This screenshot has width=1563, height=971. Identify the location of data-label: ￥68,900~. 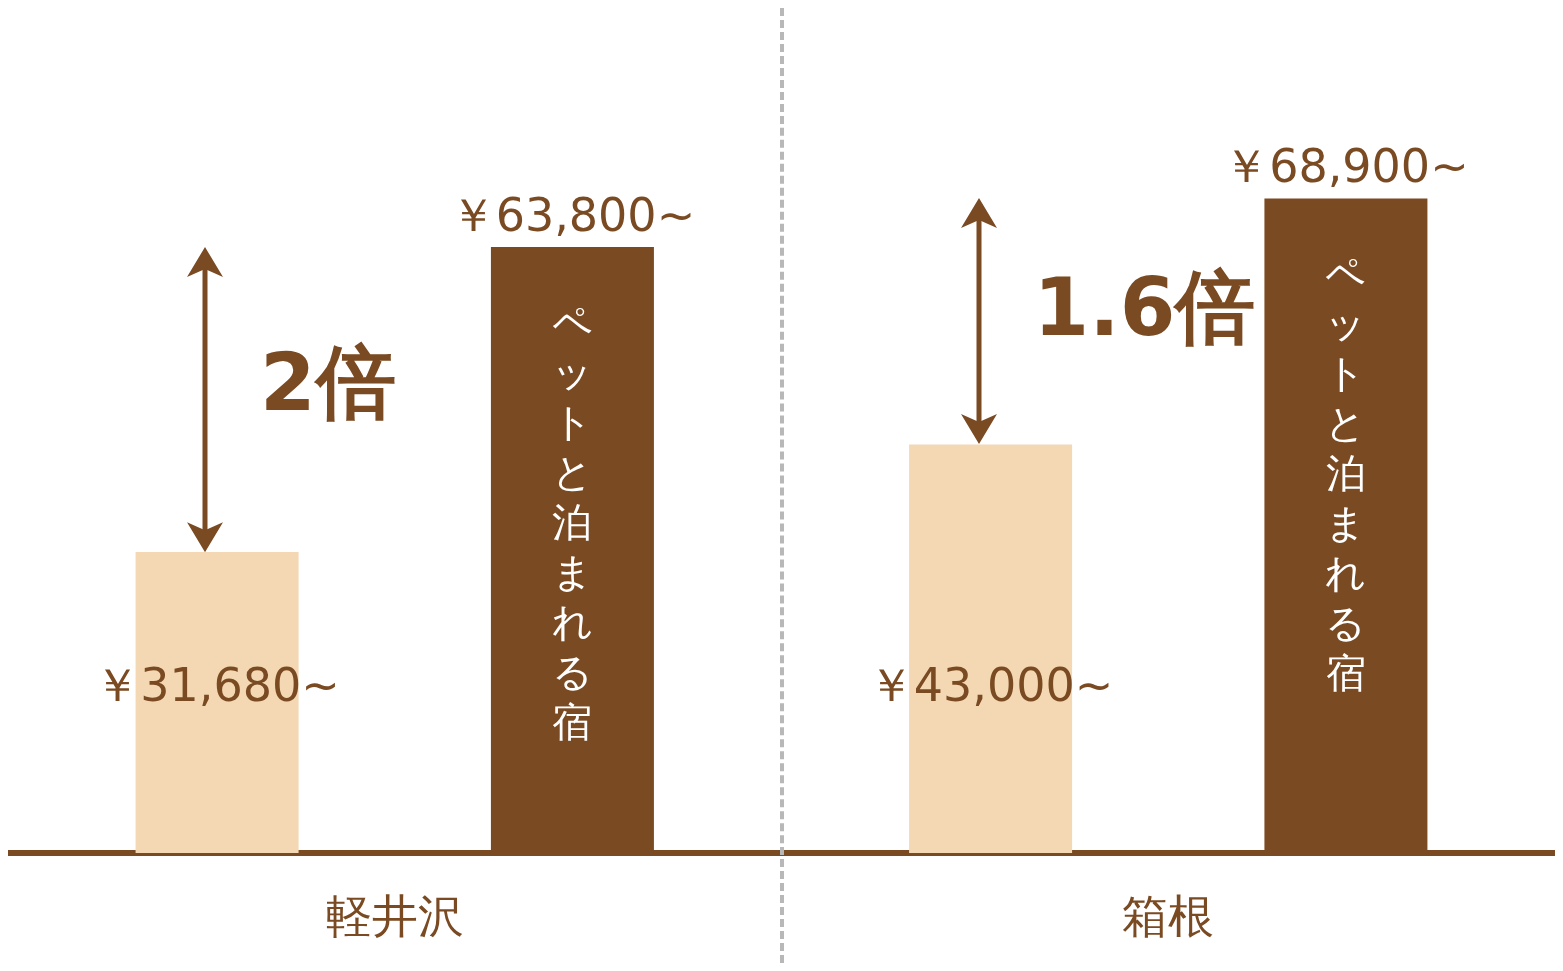
(1346, 166).